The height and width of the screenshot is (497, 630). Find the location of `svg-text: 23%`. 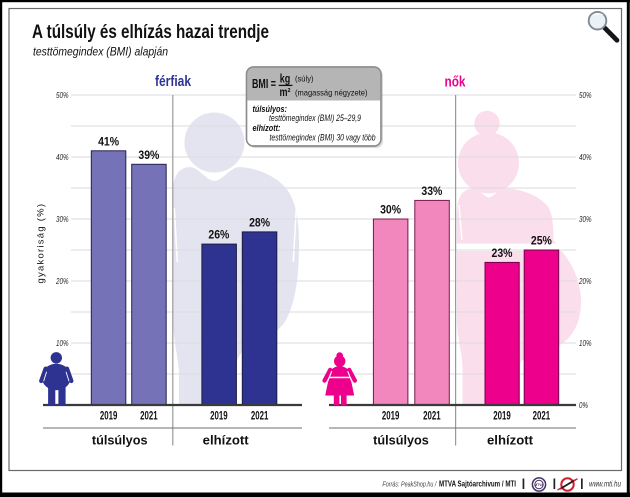

svg-text: 23% is located at coordinates (502, 254).